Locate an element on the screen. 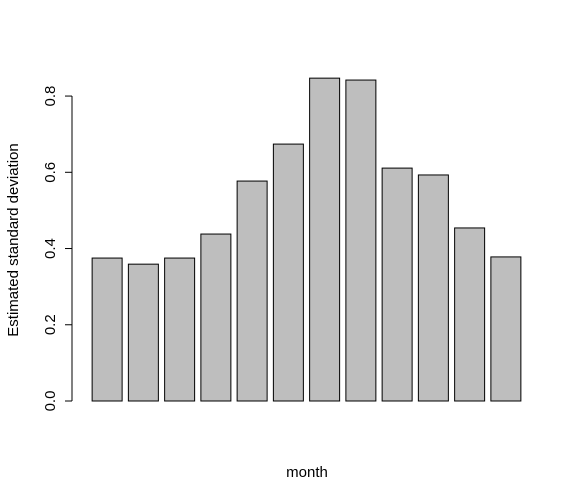 The height and width of the screenshot is (502, 576). x-axis-label: month is located at coordinates (307, 472).